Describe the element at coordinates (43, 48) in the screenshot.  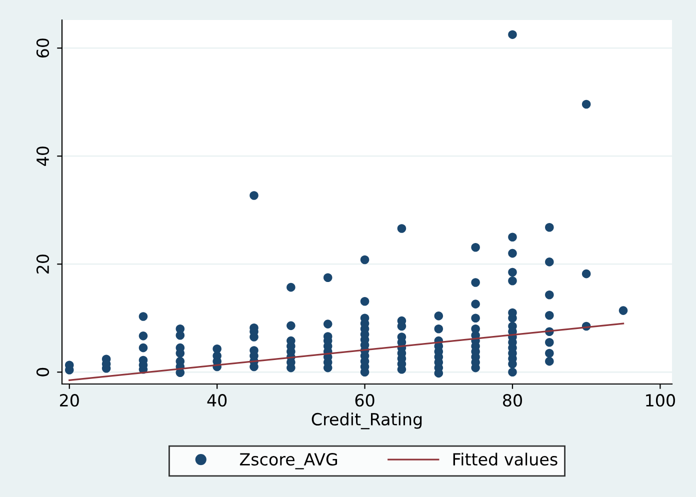
I see `y-tick-label: 60` at that location.